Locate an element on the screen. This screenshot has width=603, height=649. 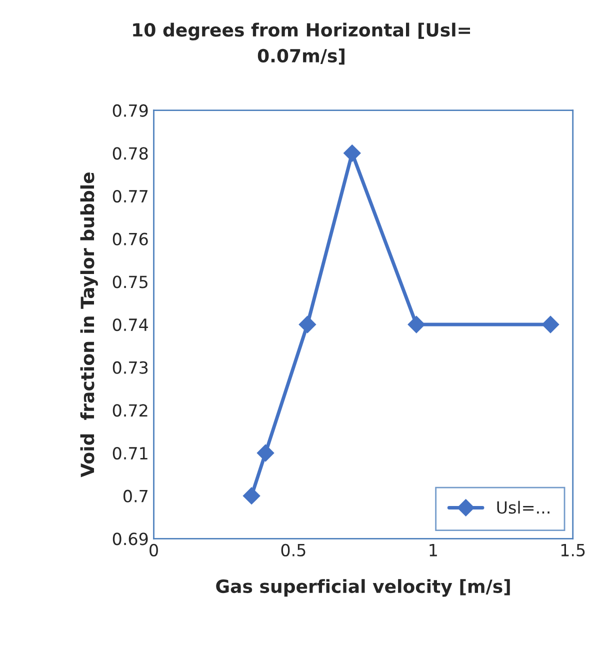
x-tick-label: 0.5 is located at coordinates (293, 550).